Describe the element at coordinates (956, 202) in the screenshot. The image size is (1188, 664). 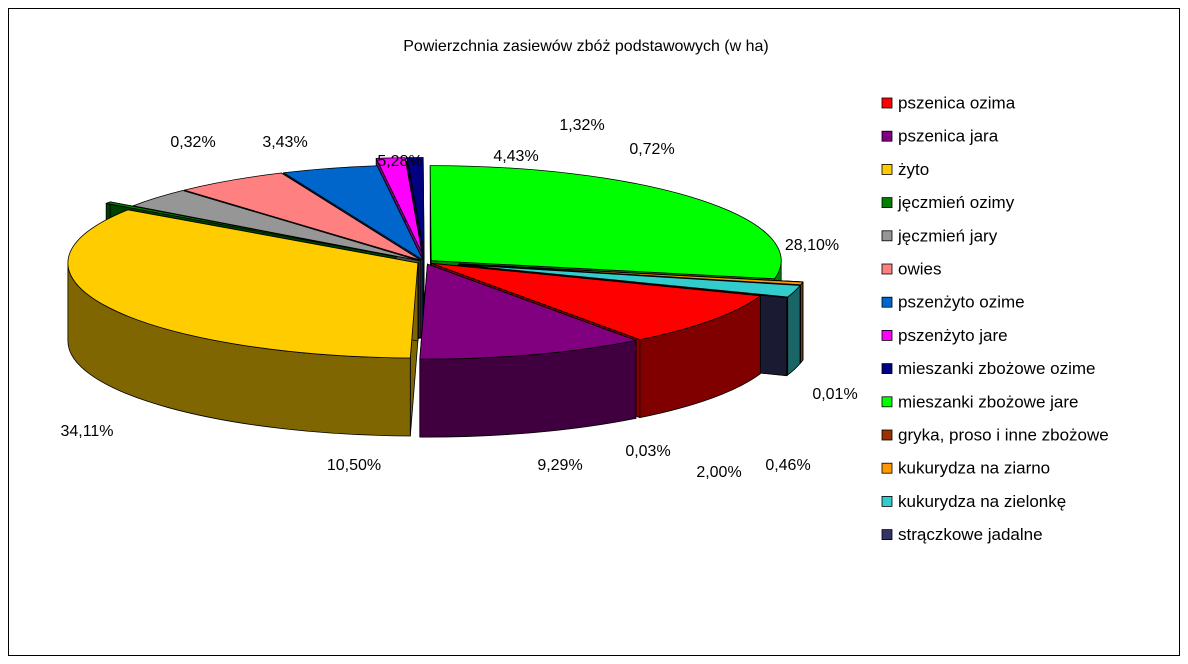
I see `legend-label: jęczmień ozimy` at that location.